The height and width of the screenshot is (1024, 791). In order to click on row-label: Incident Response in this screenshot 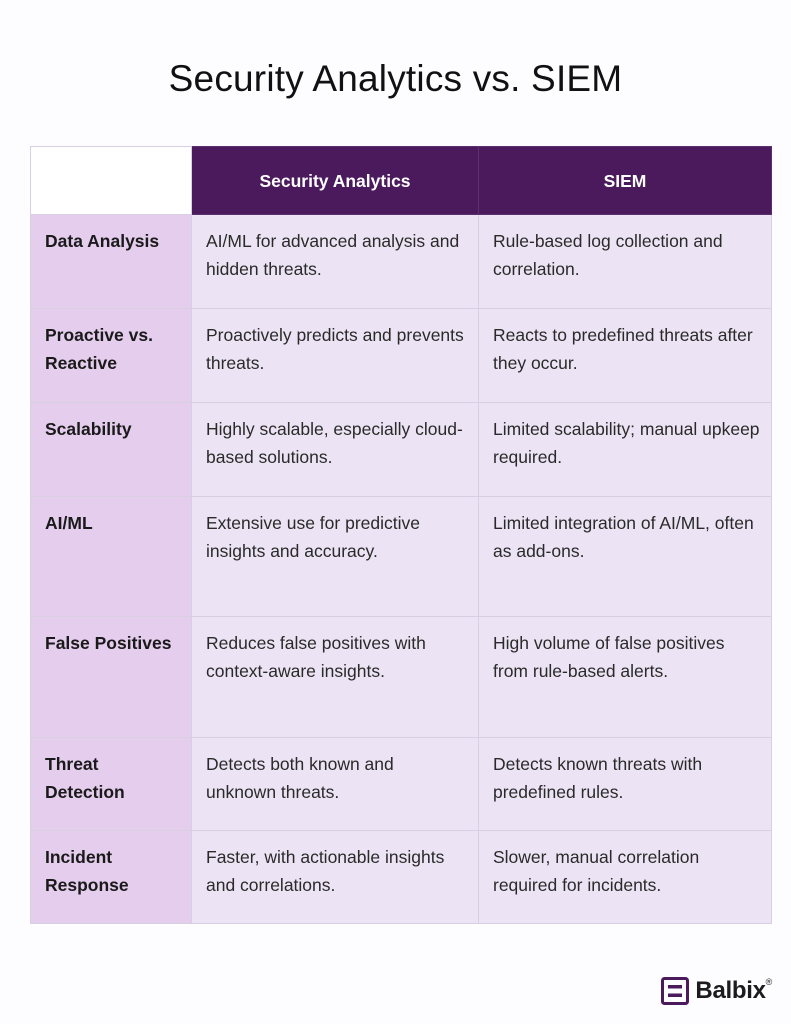, I will do `click(111, 877)`.